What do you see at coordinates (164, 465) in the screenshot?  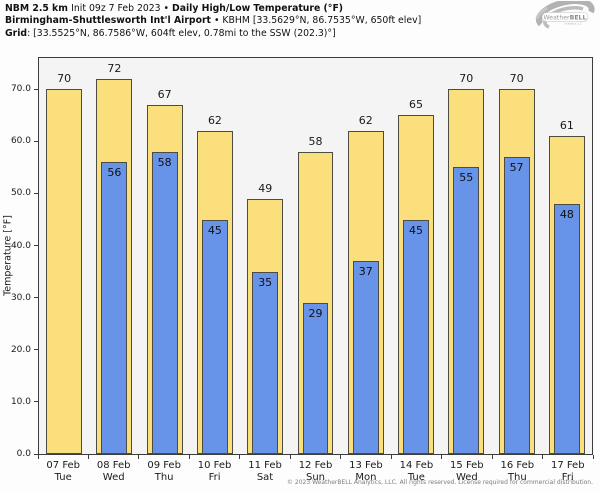 I see `x-tick-date: 09 Feb` at bounding box center [164, 465].